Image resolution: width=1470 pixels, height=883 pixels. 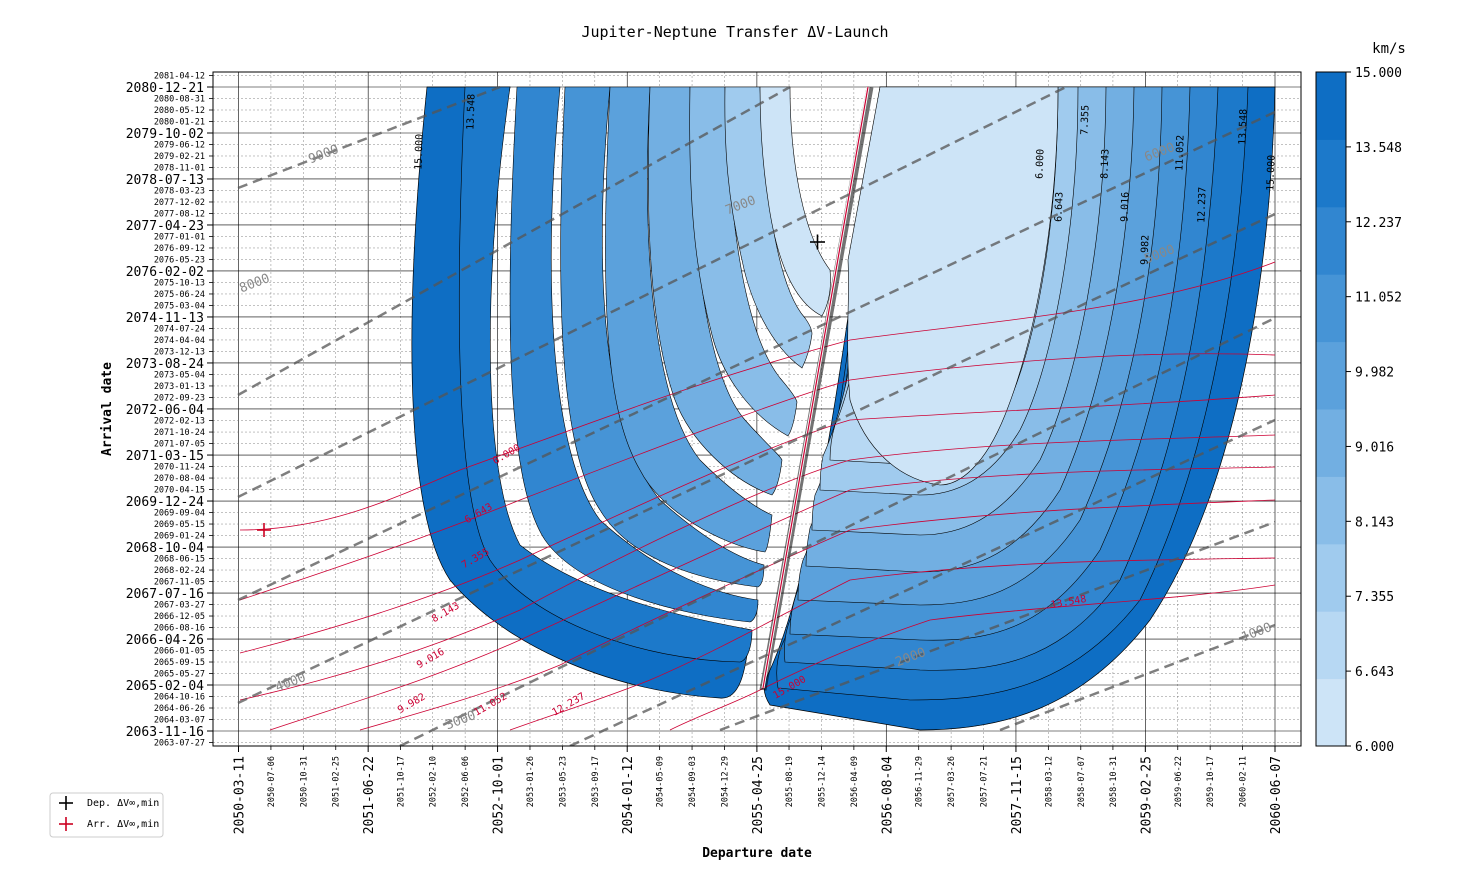 I want to click on y-tick-label-minor: 2078-11-01, so click(x=179, y=169).